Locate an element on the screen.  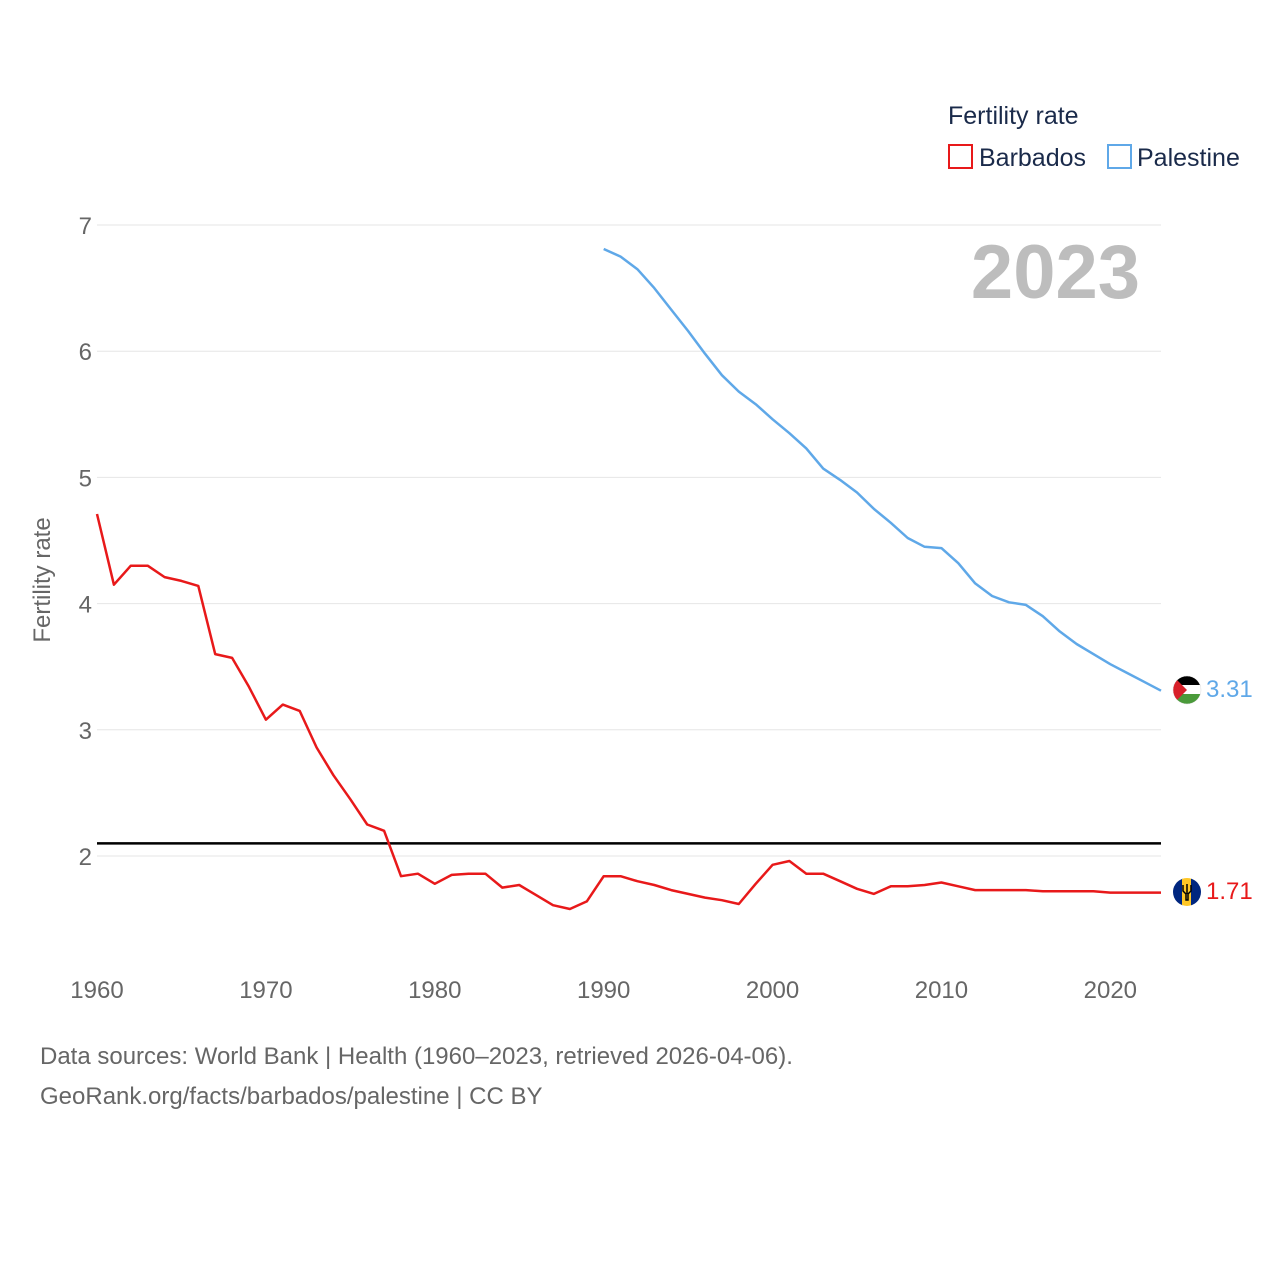
current-year-label: 2023 is located at coordinates (1055, 272).